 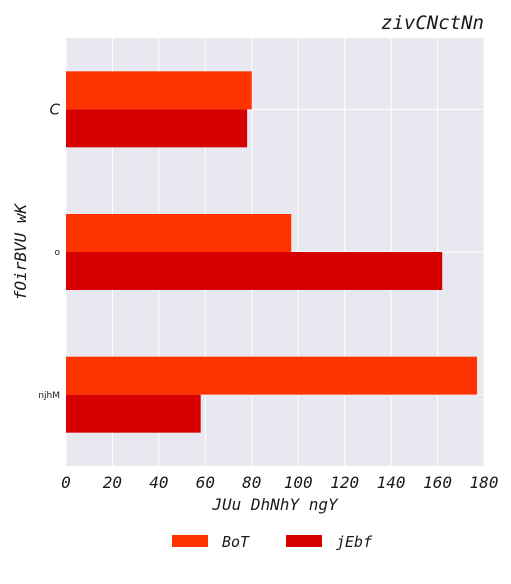 I want to click on x-tick-label: 160, so click(x=437, y=482).